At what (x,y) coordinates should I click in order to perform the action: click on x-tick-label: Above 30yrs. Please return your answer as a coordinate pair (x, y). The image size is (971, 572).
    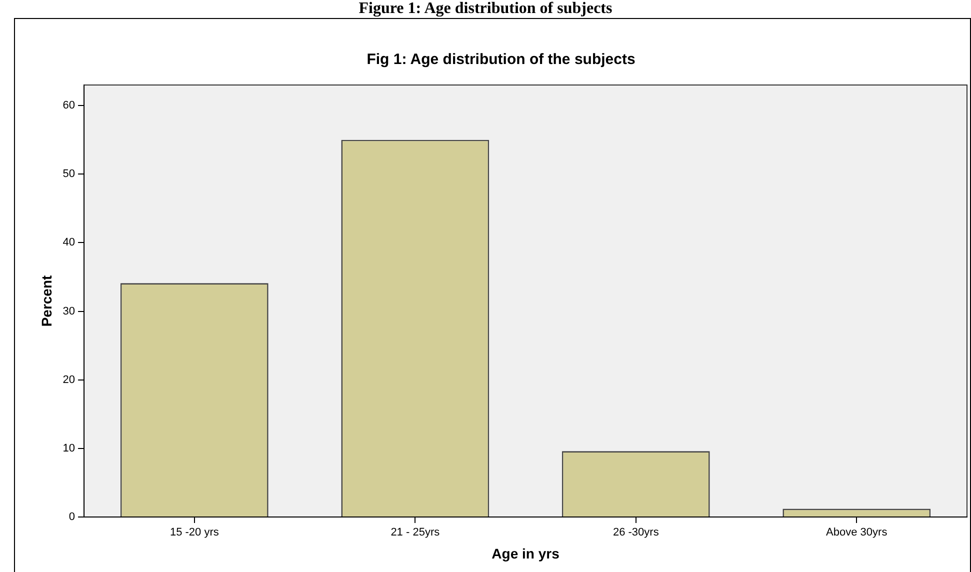
    Looking at the image, I should click on (857, 532).